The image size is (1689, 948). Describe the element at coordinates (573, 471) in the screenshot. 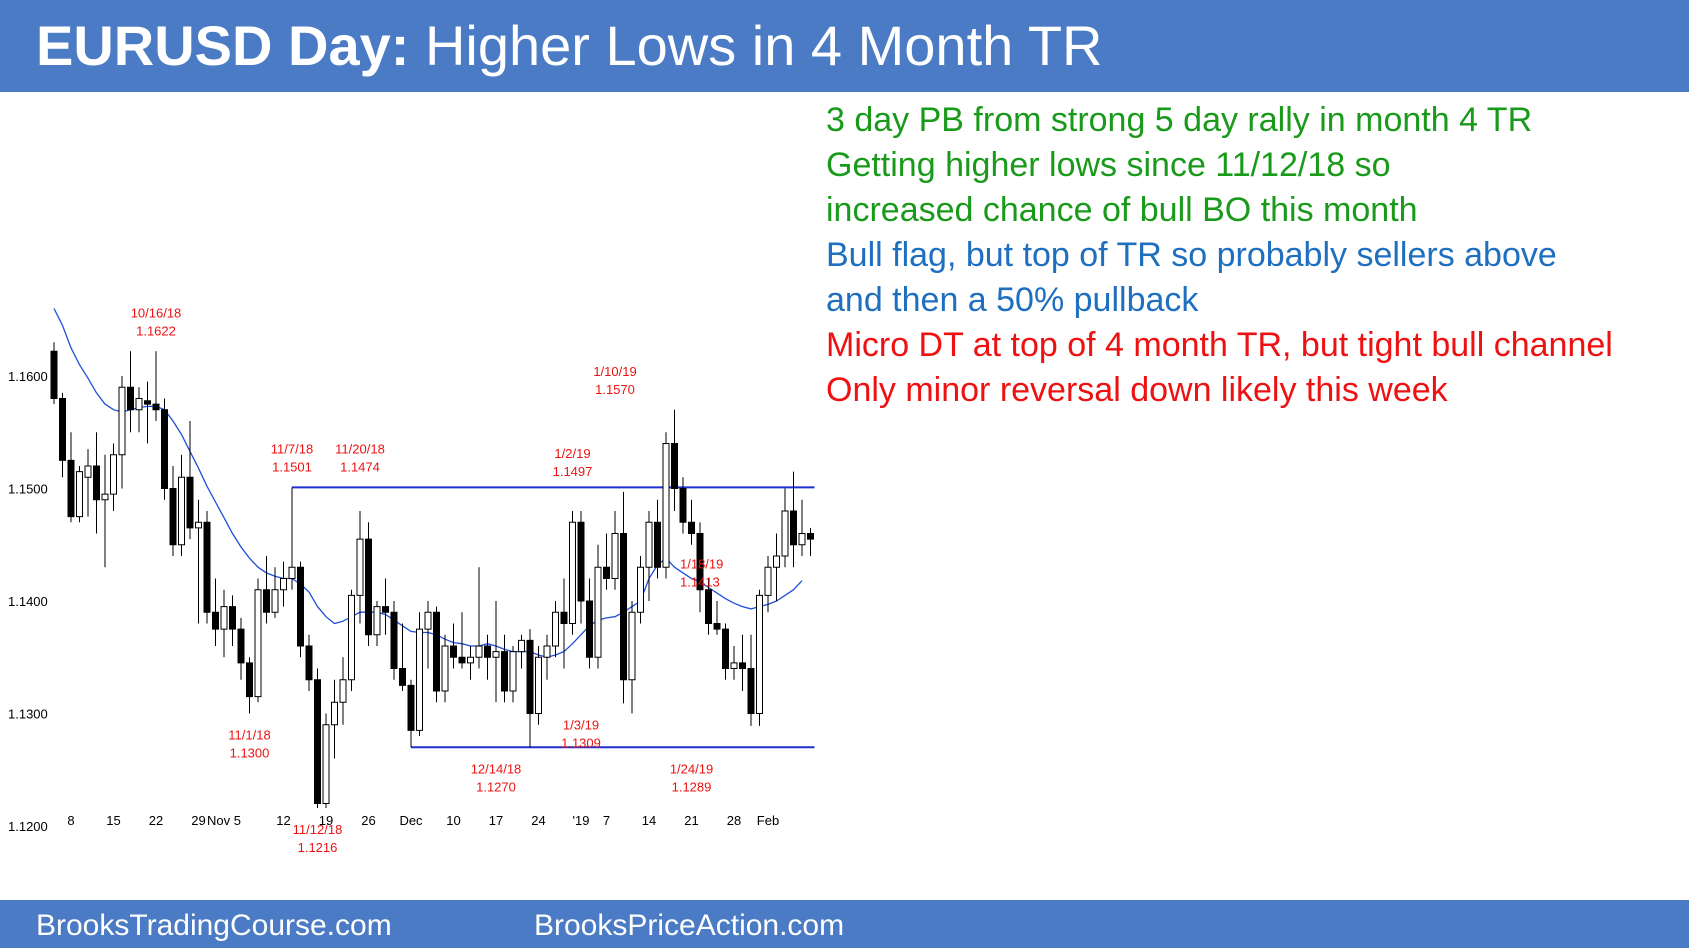

I see `annotation-price: 1.1497` at that location.